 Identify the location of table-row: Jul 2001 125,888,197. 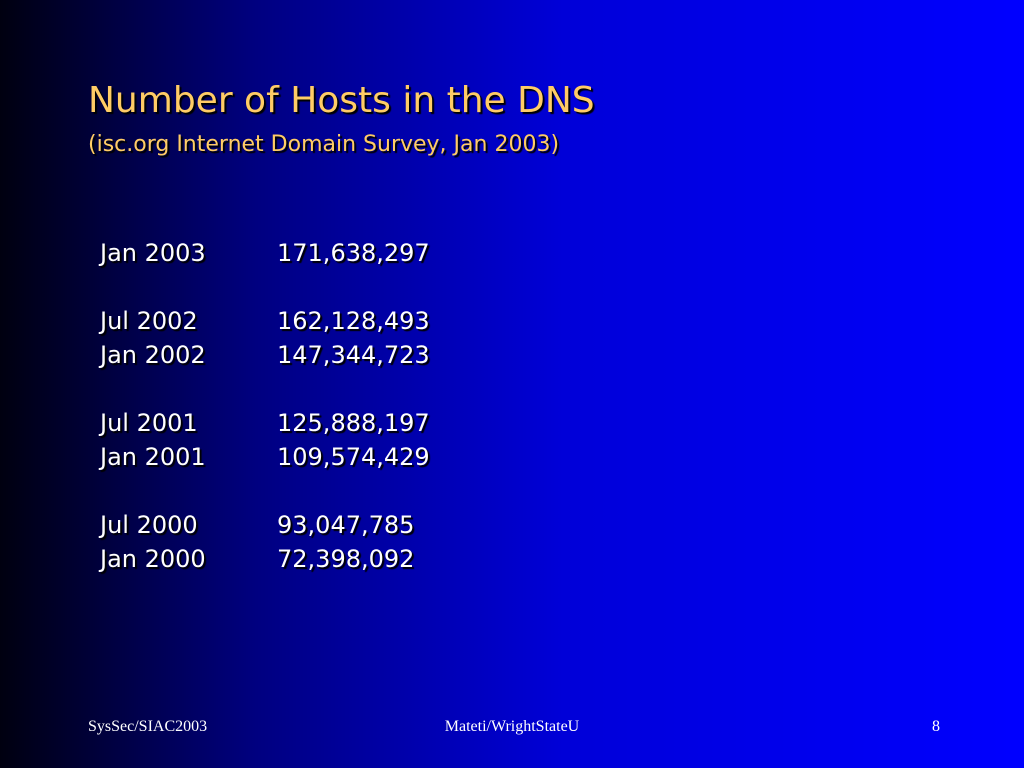
(265, 423).